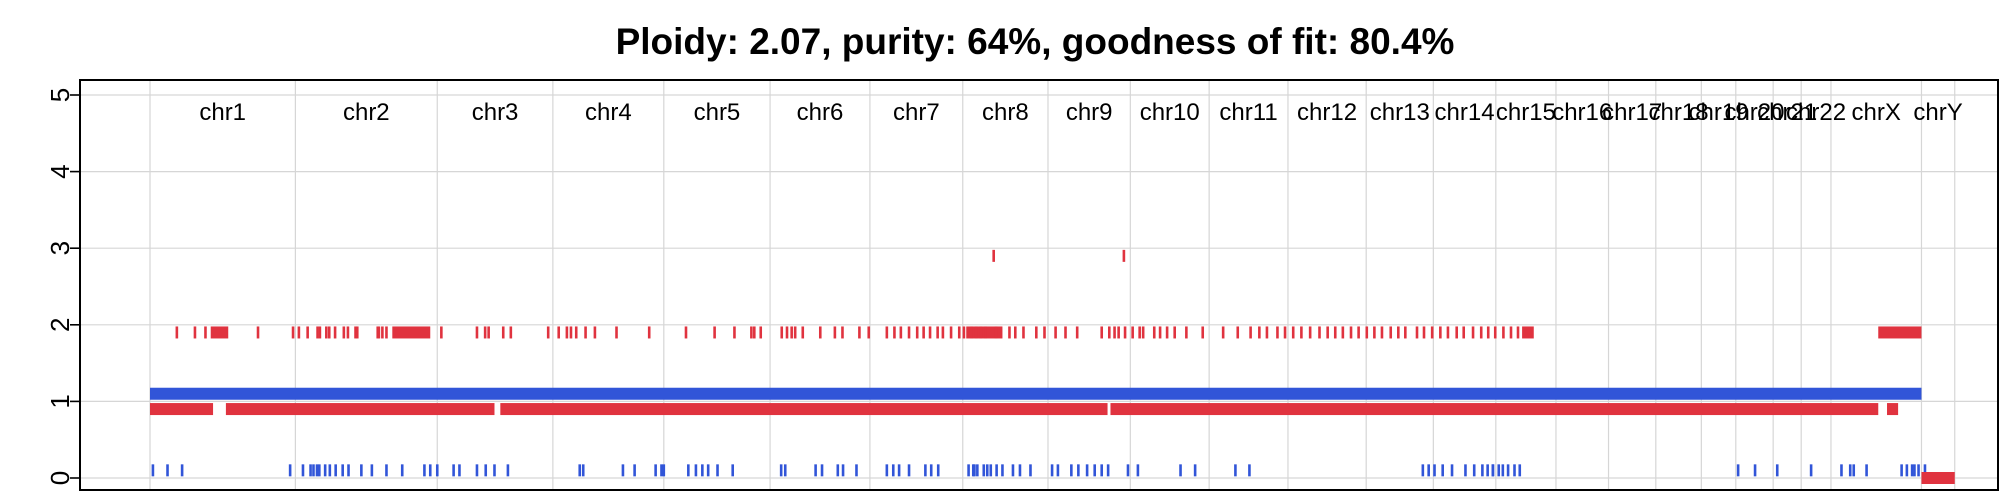  I want to click on chromosome-label-chr1: chr1, so click(222, 112).